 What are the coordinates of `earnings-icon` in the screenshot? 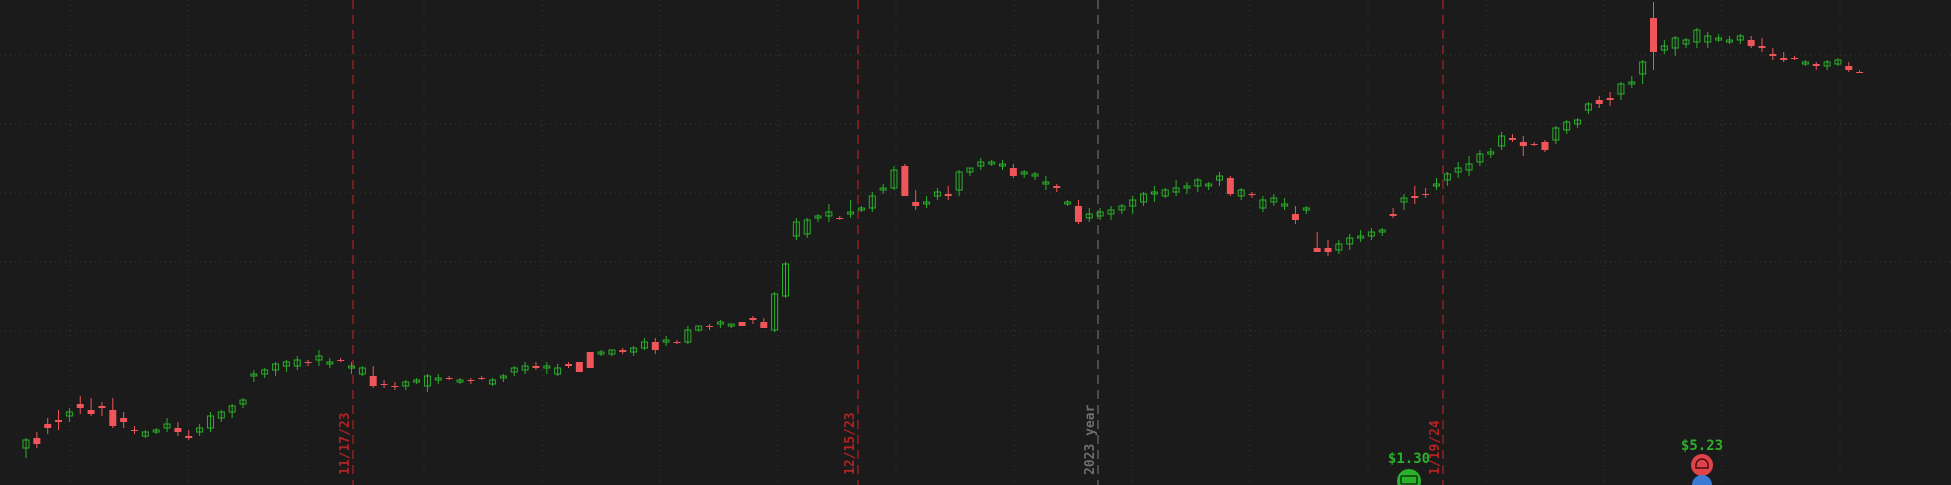 It's located at (1702, 465).